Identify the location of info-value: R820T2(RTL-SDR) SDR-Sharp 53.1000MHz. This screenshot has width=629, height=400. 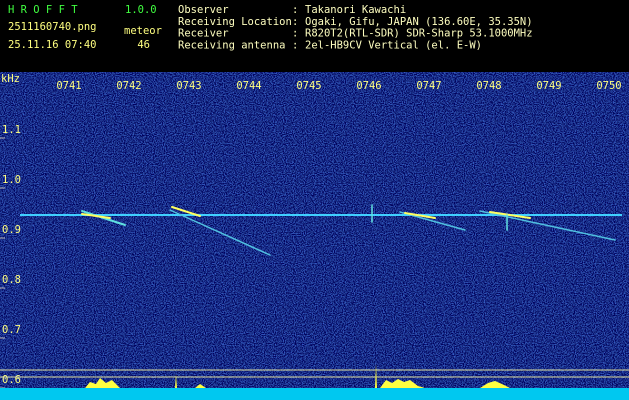
(419, 34).